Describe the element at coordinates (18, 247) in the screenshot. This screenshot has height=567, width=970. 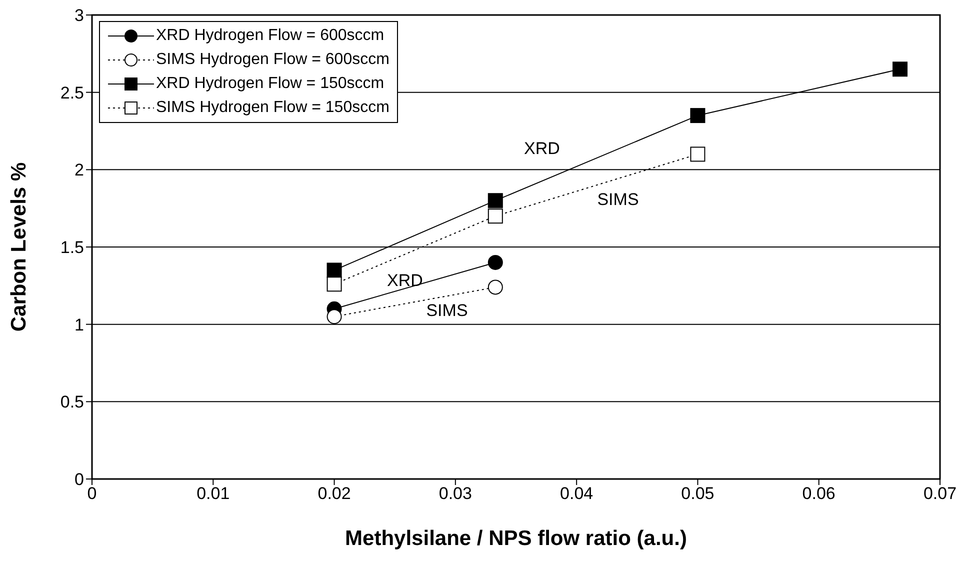
I see `y-axis-title: Carbon Levels %` at that location.